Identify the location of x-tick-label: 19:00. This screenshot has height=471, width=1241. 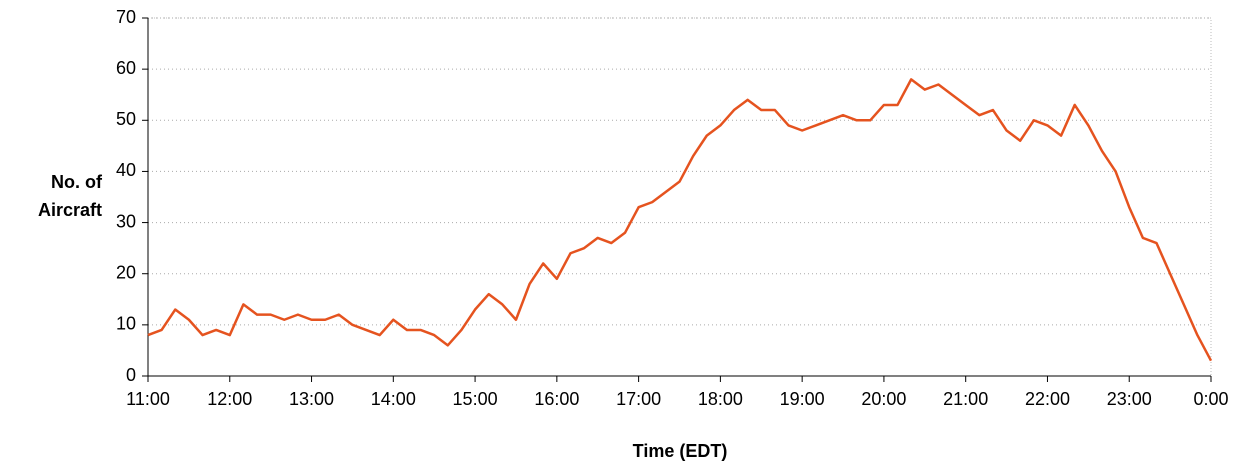
(802, 399).